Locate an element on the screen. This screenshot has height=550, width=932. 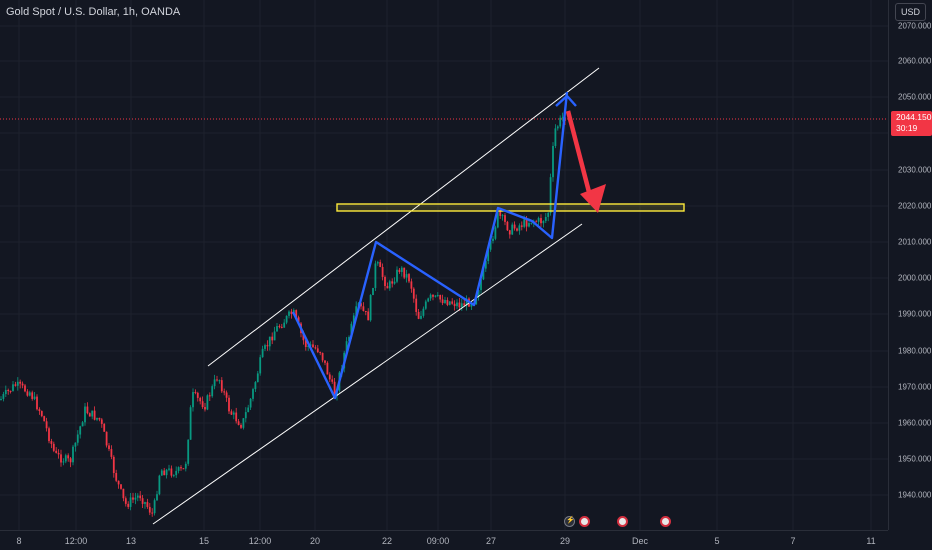
last-price-value: 2044.150 is located at coordinates (914, 117).